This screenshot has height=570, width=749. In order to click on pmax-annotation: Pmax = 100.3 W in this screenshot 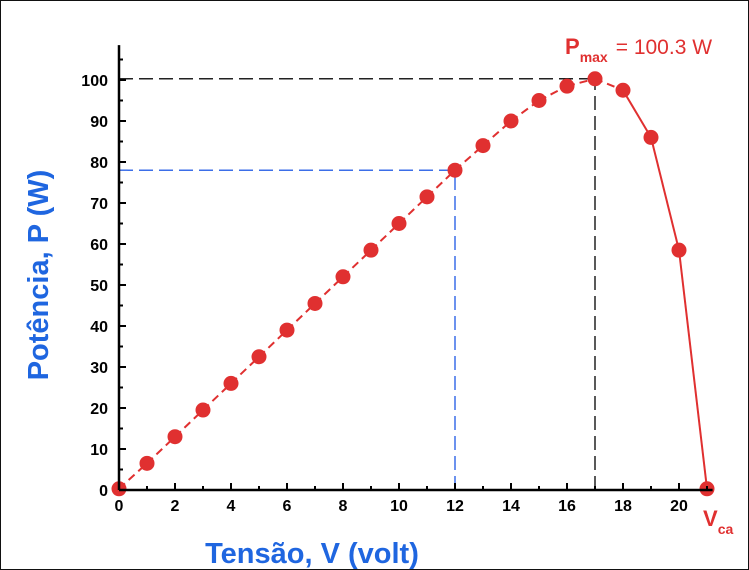, I will do `click(638, 49)`.